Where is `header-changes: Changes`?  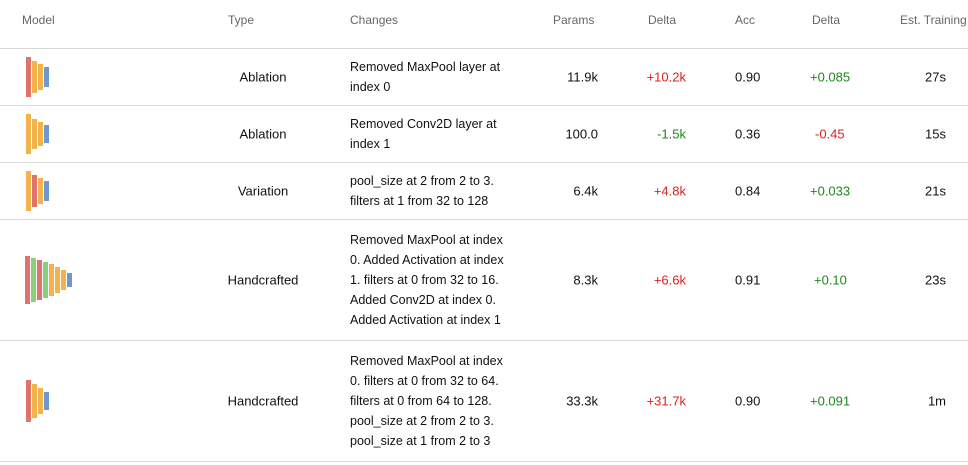
header-changes: Changes is located at coordinates (374, 20).